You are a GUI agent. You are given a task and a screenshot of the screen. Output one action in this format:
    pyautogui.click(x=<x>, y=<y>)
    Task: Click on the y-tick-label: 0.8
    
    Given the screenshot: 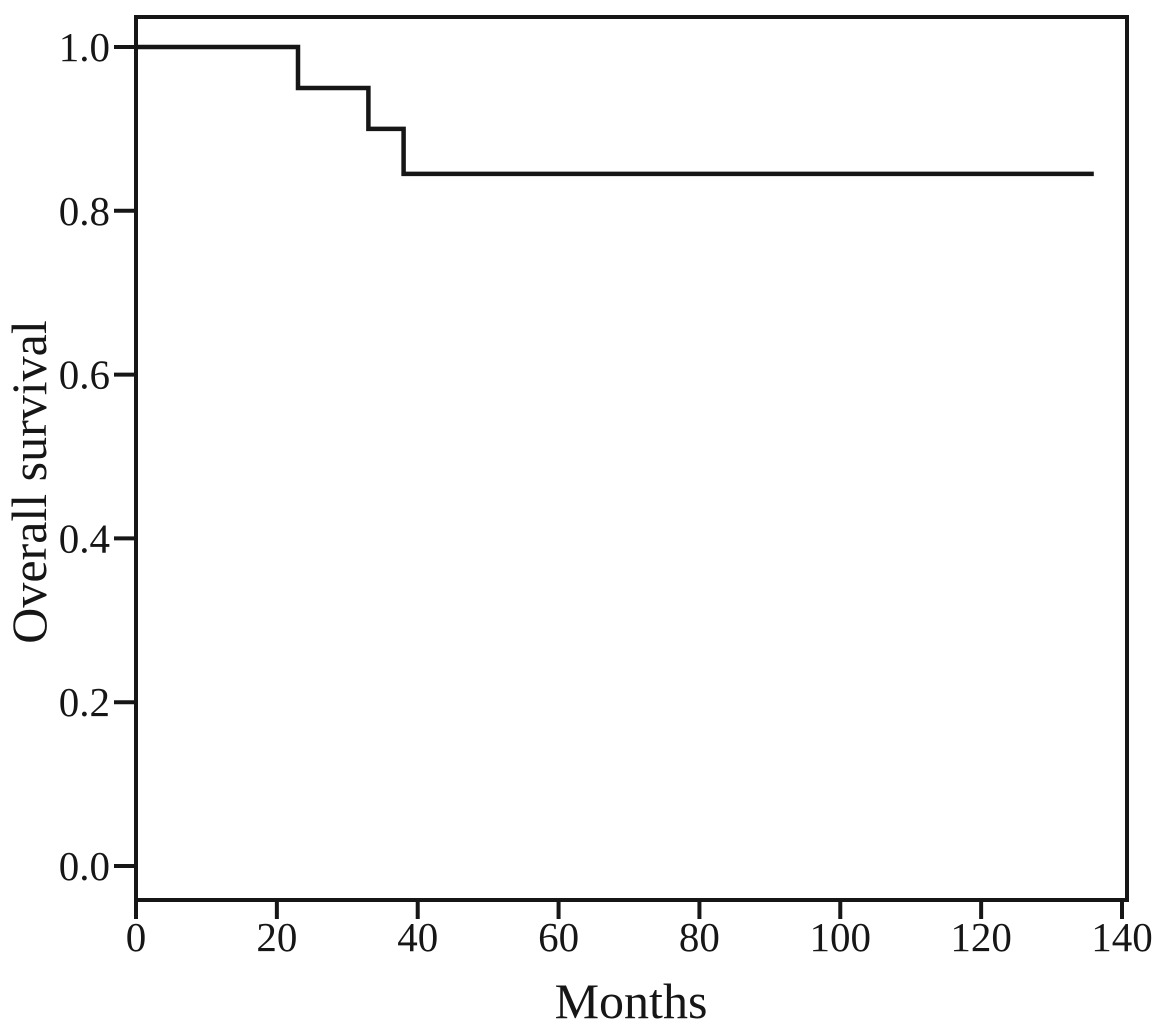 What is the action you would take?
    pyautogui.click(x=84, y=211)
    